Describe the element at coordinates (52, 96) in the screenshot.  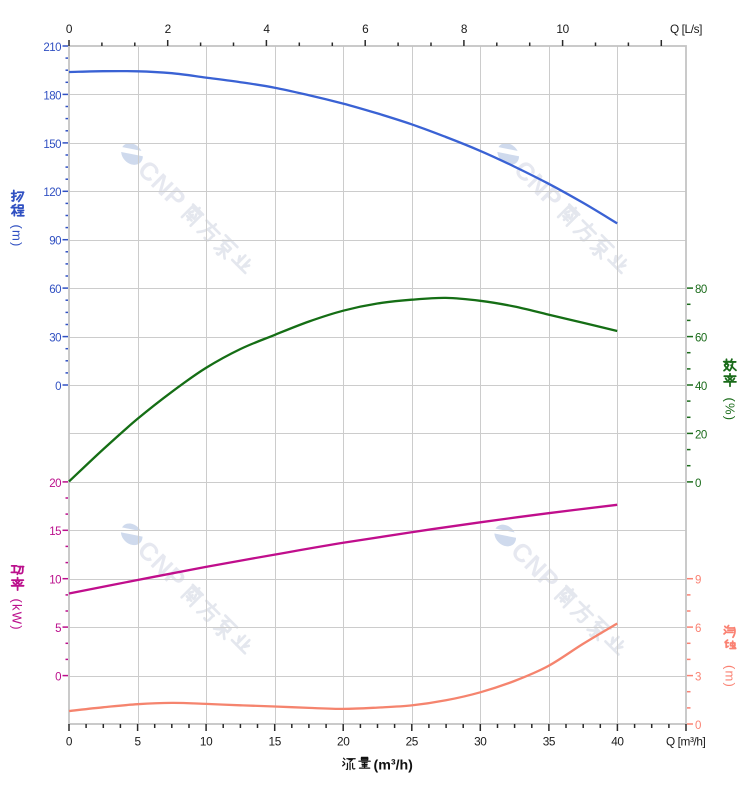
I see `svg-text: 180` at that location.